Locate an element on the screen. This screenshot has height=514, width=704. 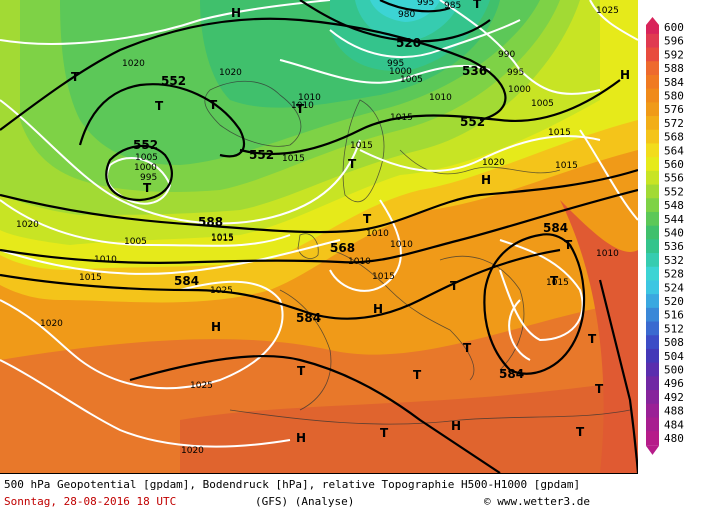
pressure-label: 985 is located at coordinates (452, 6).